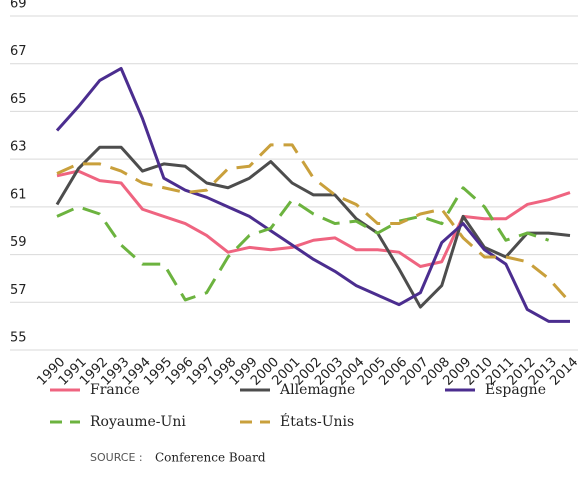  I want to click on legend-label: États-Unis, so click(317, 421).